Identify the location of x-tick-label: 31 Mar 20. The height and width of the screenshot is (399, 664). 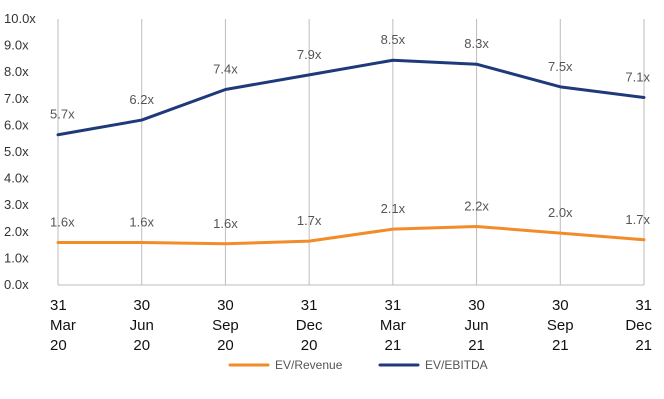
(63, 325).